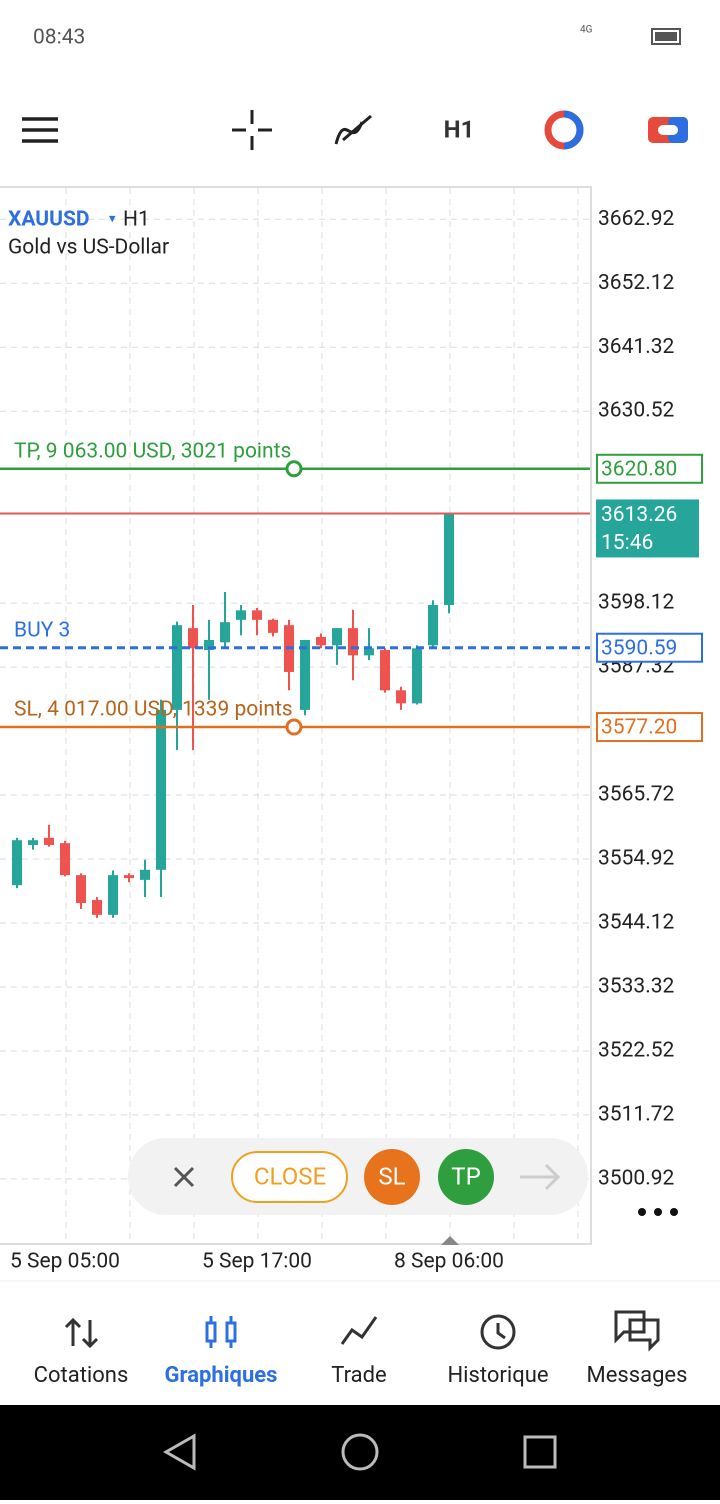  I want to click on y-tick-label: 3500.92, so click(636, 1178).